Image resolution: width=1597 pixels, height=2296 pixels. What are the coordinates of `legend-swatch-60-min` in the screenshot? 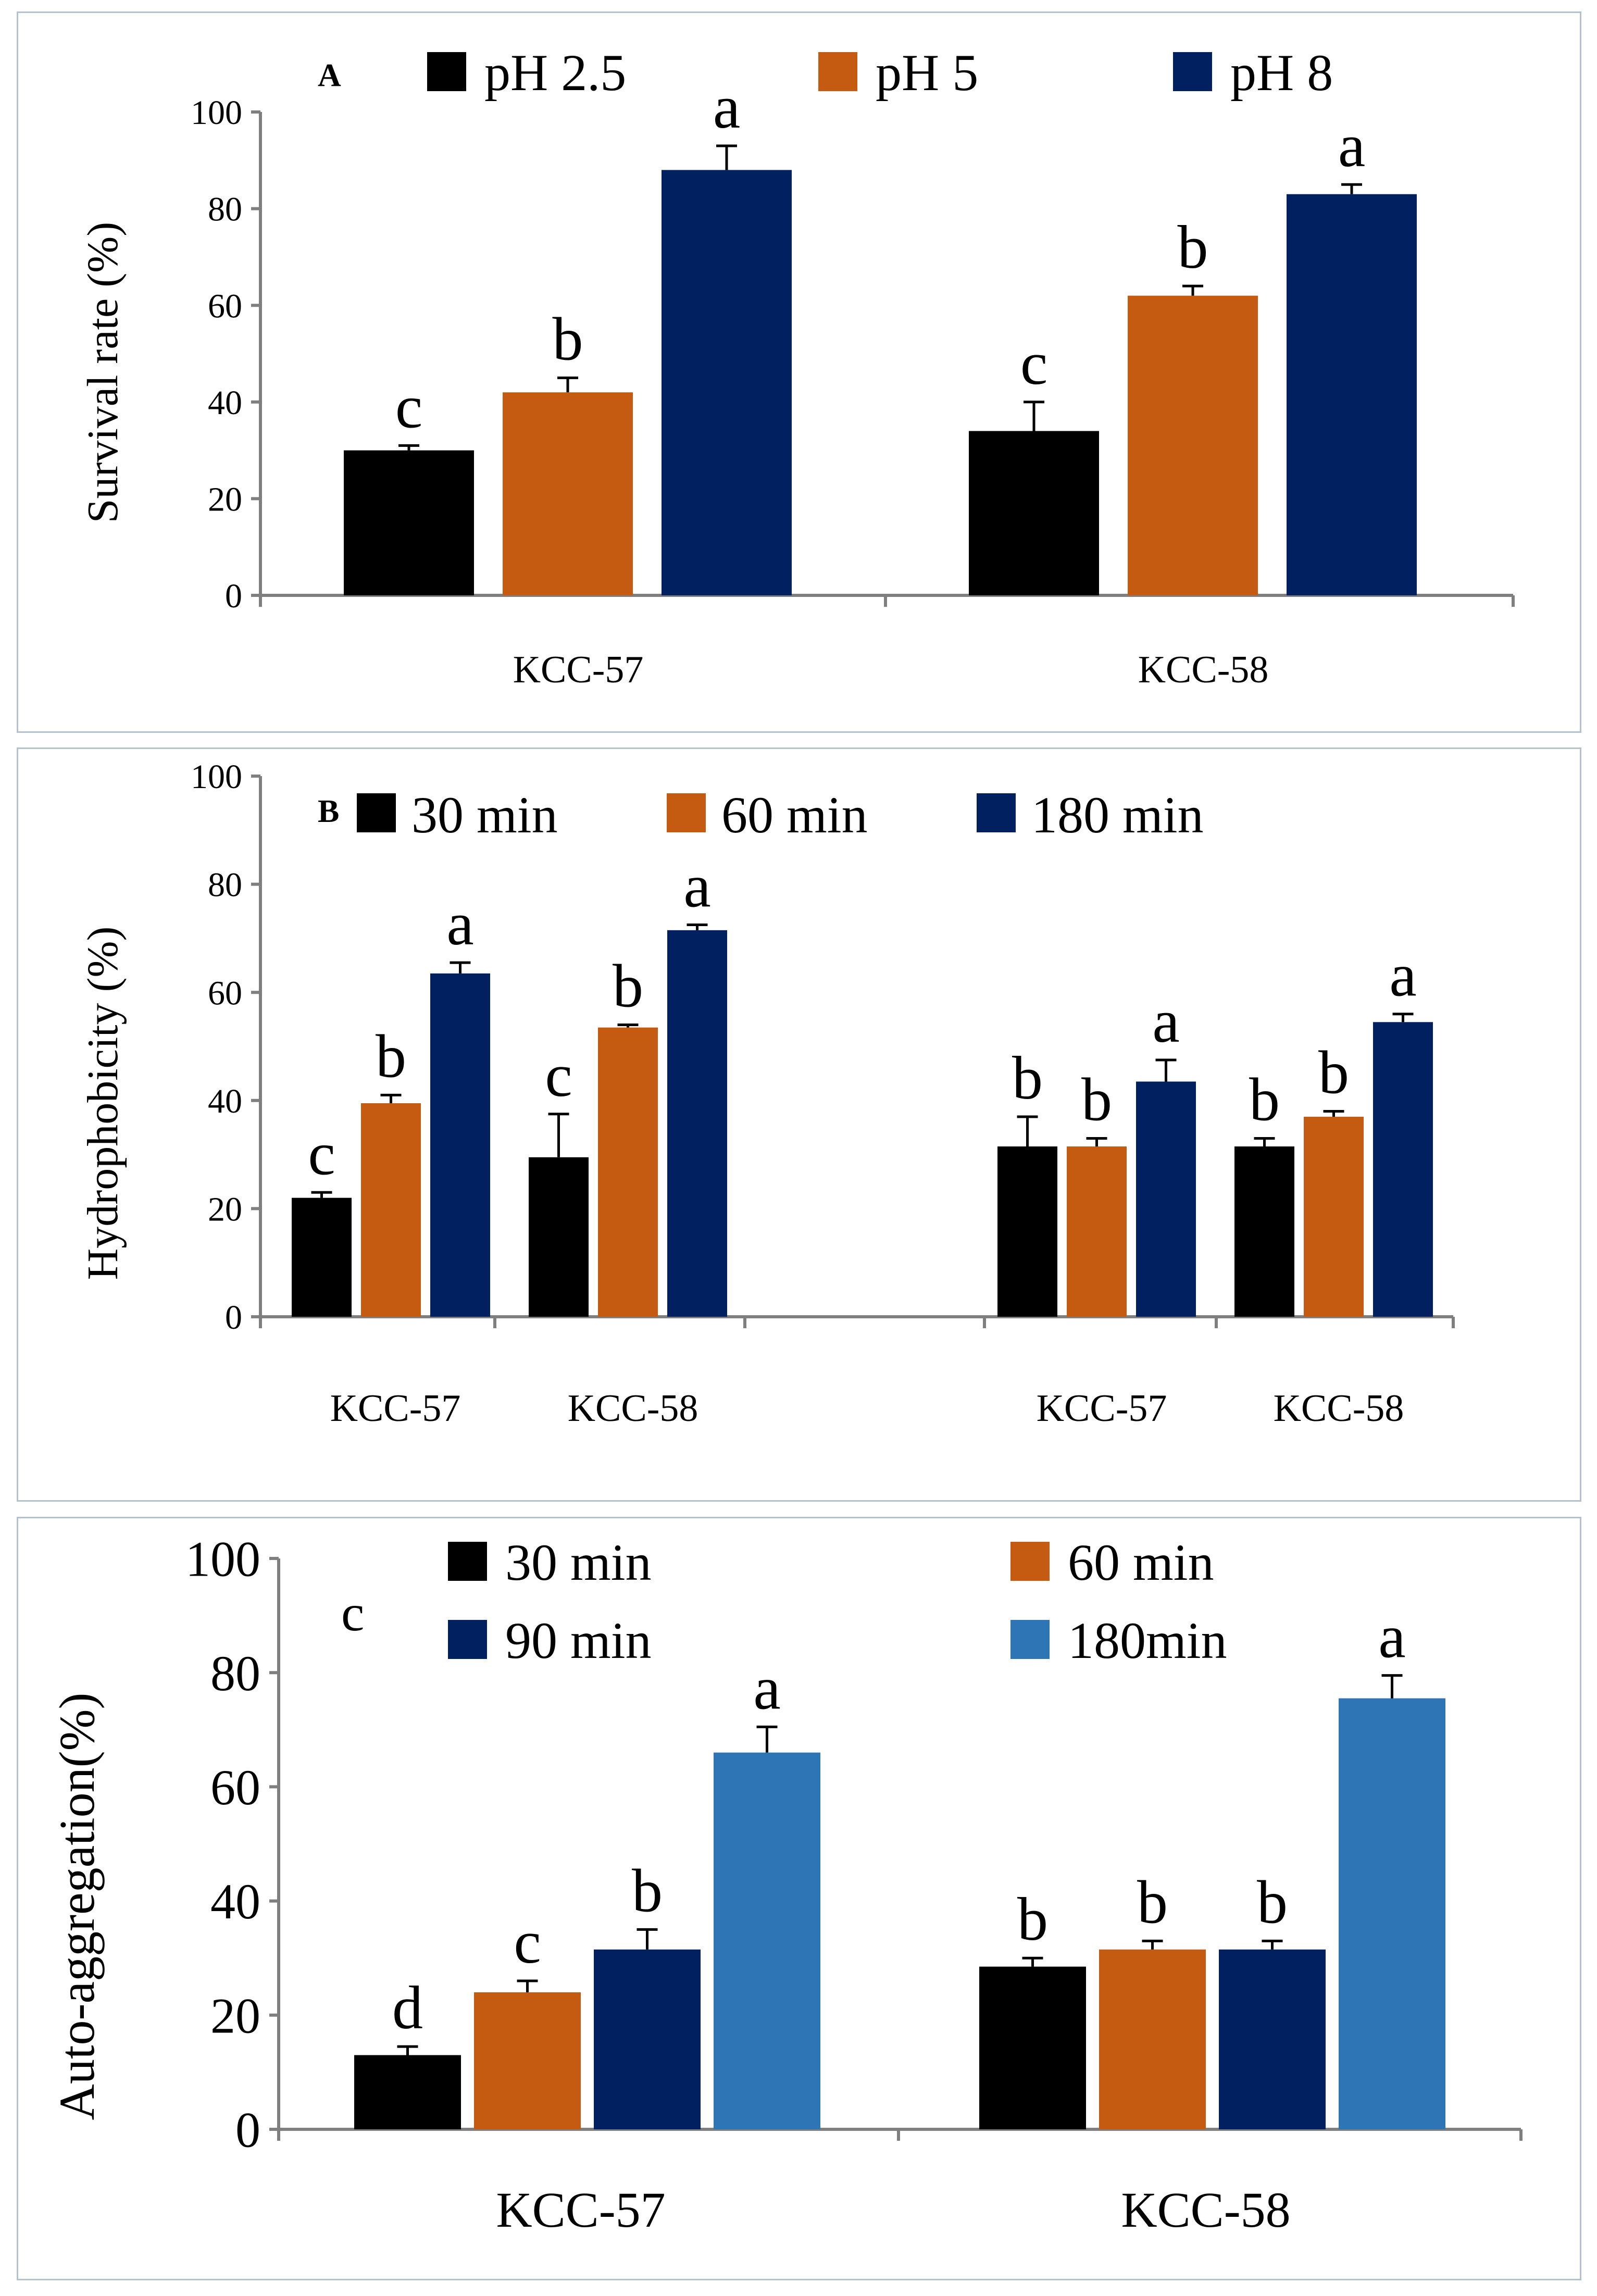 It's located at (1030, 1562).